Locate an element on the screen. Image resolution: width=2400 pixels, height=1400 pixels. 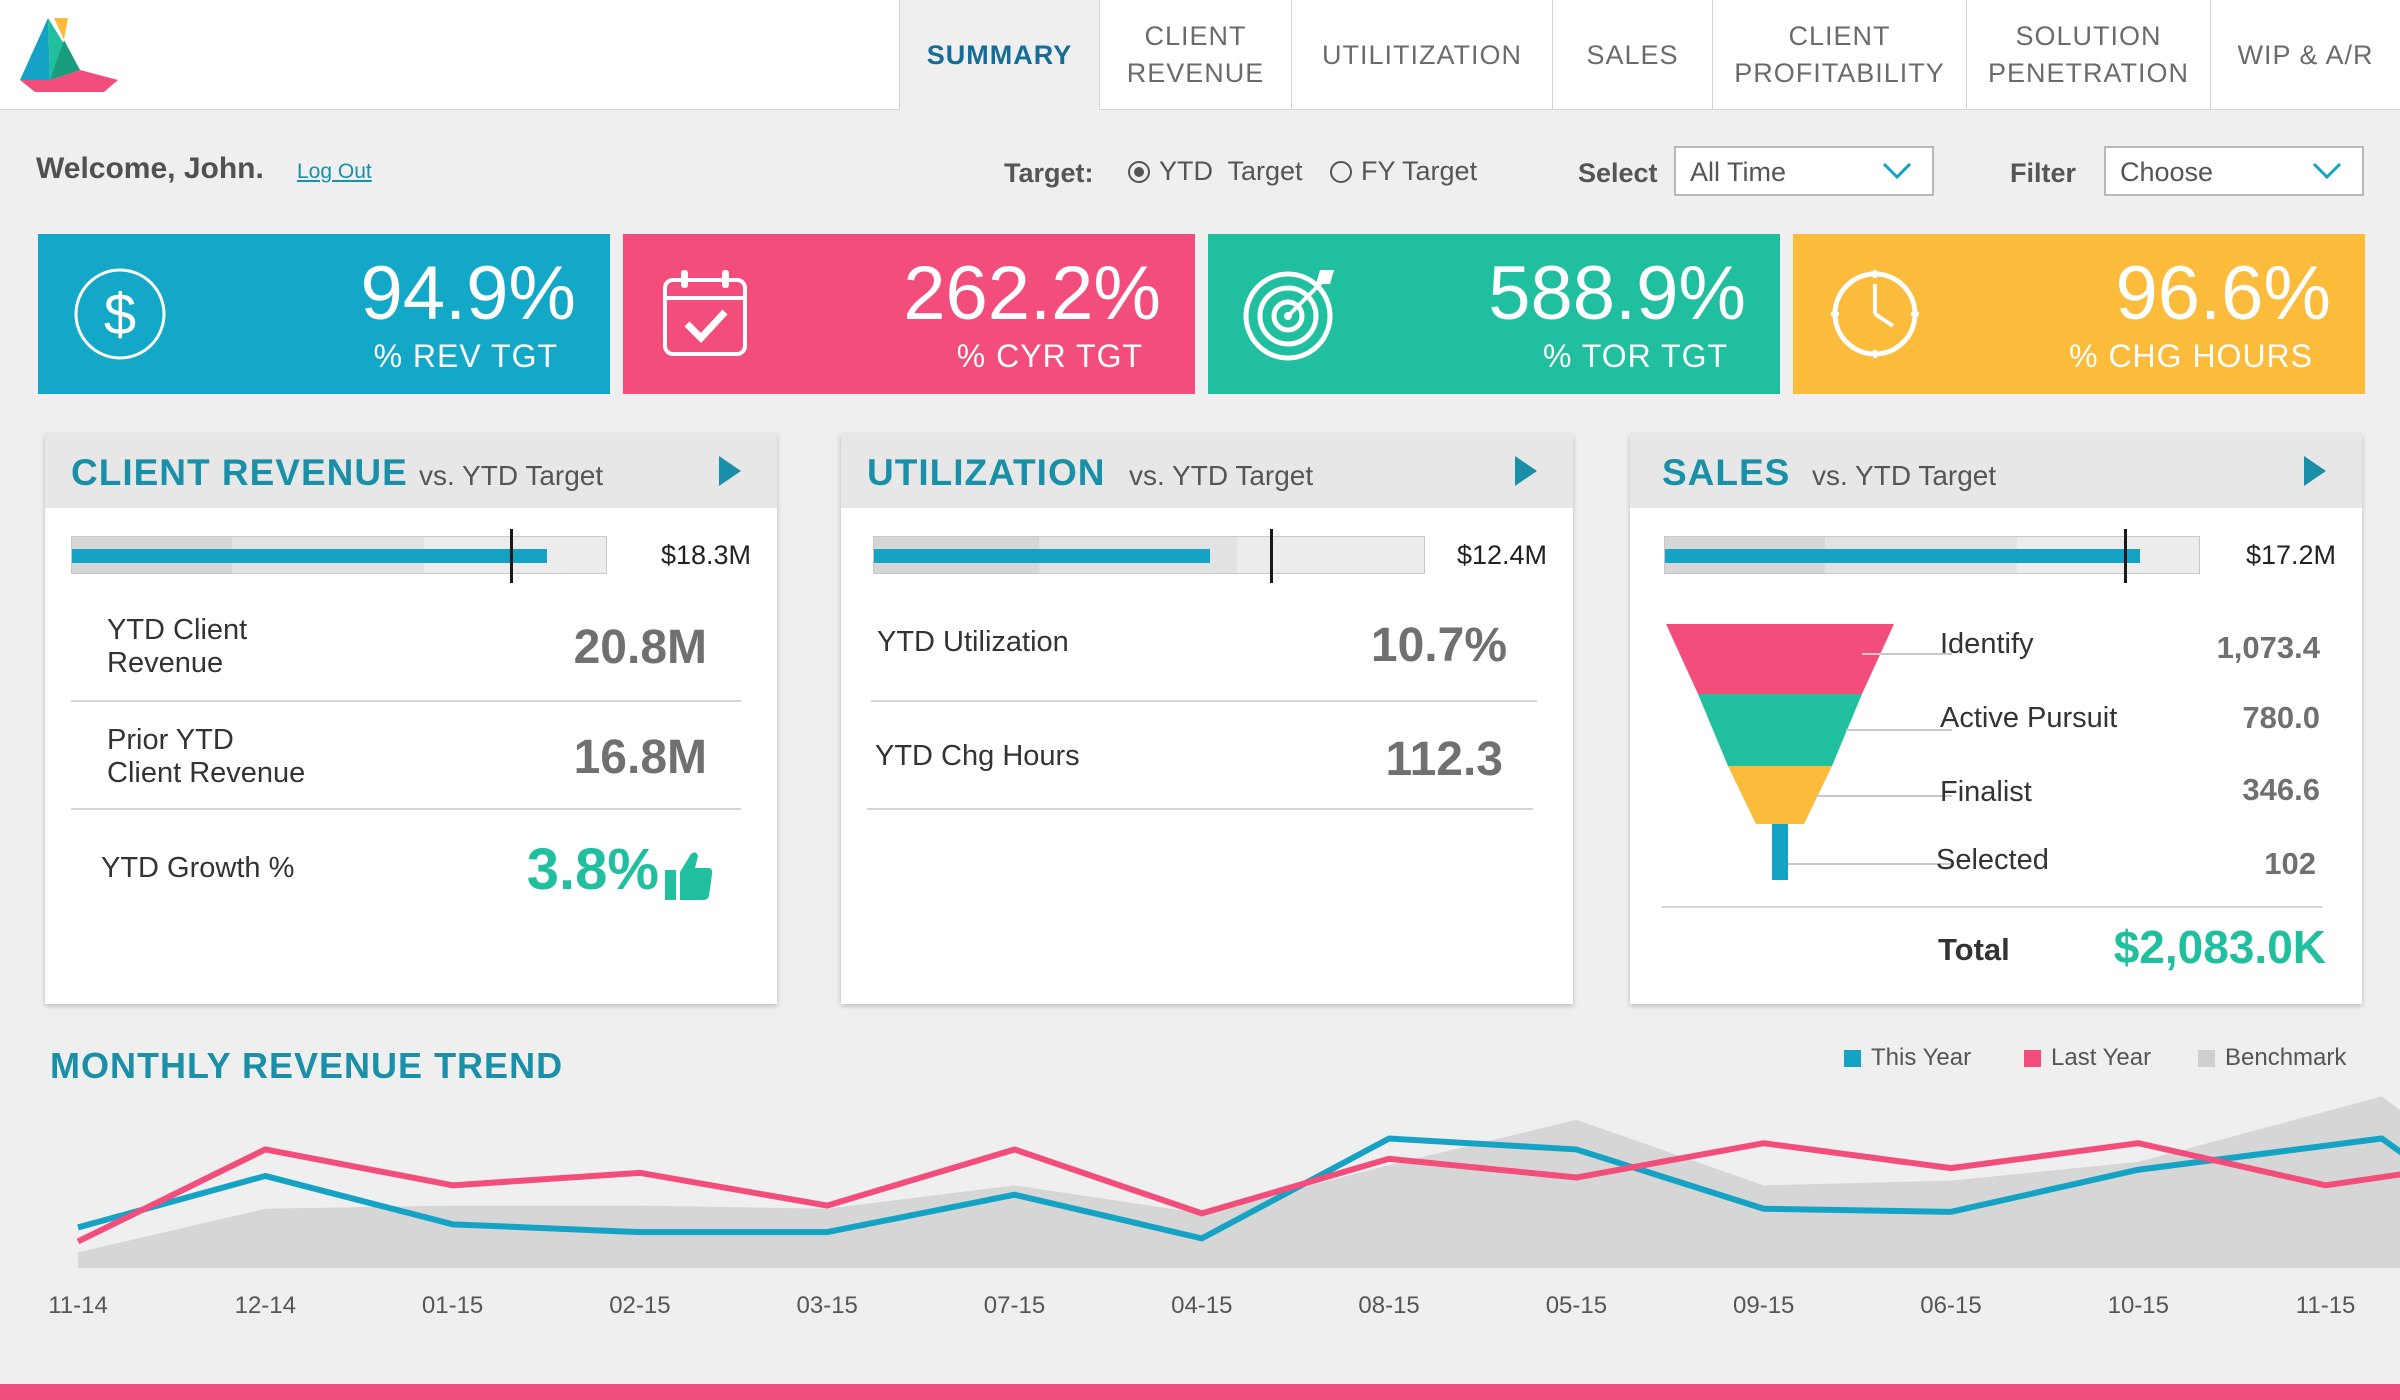
bullet-value: $12.4M is located at coordinates (1501, 555).